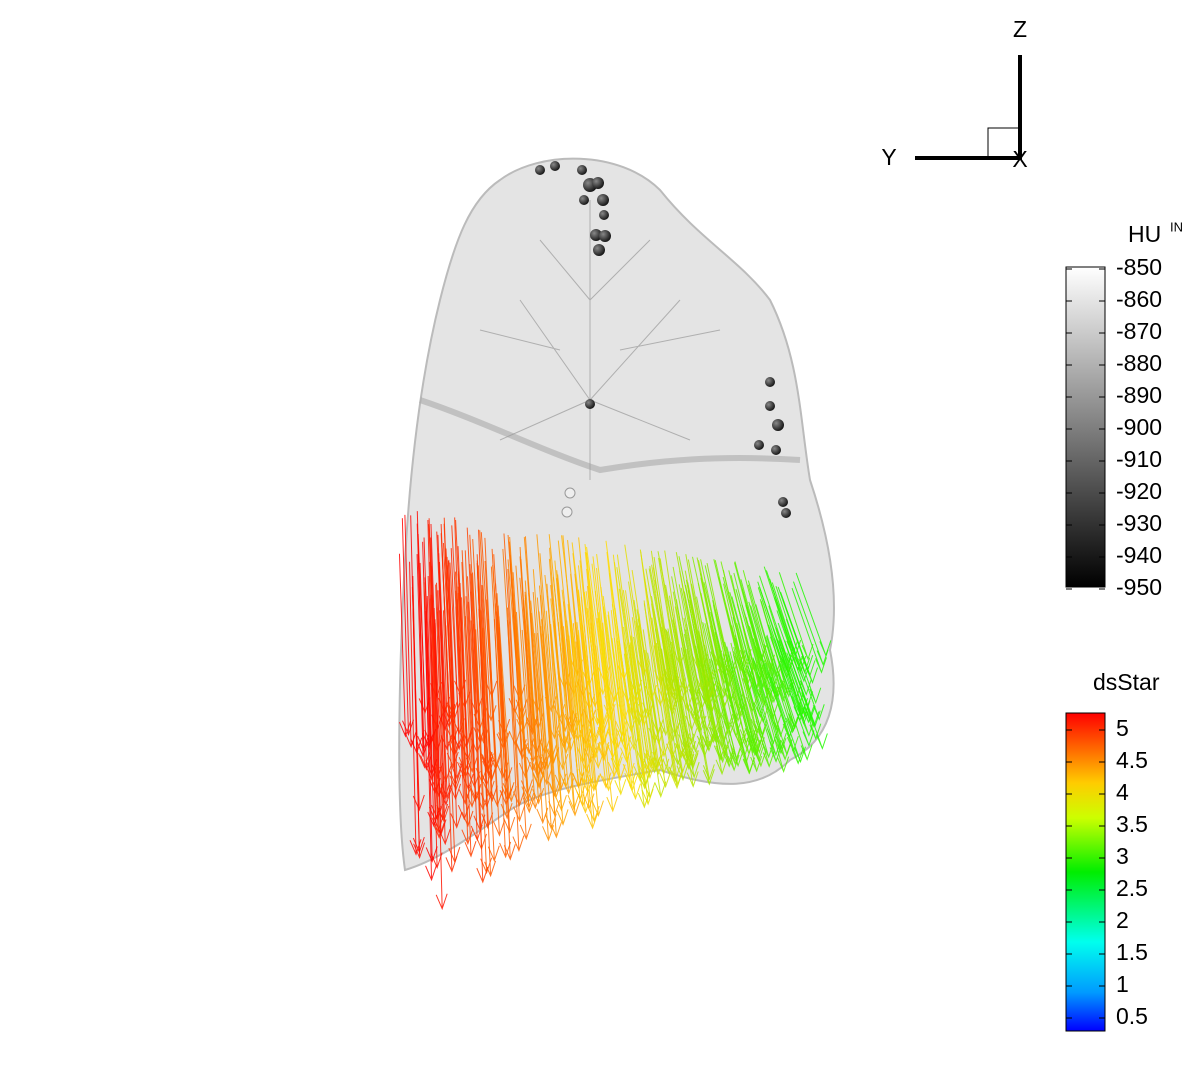 The width and height of the screenshot is (1200, 1067). What do you see at coordinates (1139, 523) in the screenshot?
I see `colorbar-tick-label: -930` at bounding box center [1139, 523].